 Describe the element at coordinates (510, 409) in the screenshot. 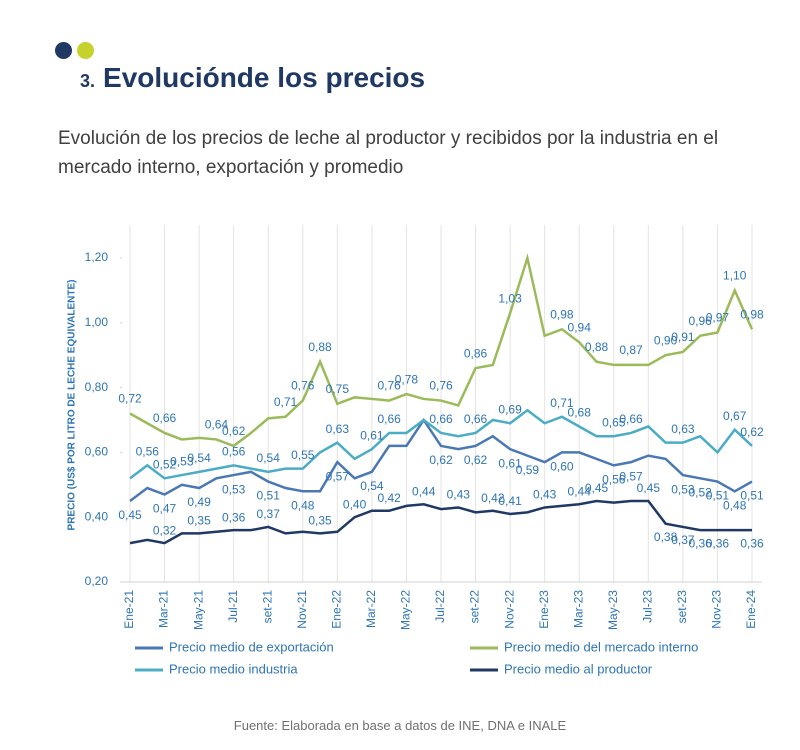

I see `data-label: 0,69` at that location.